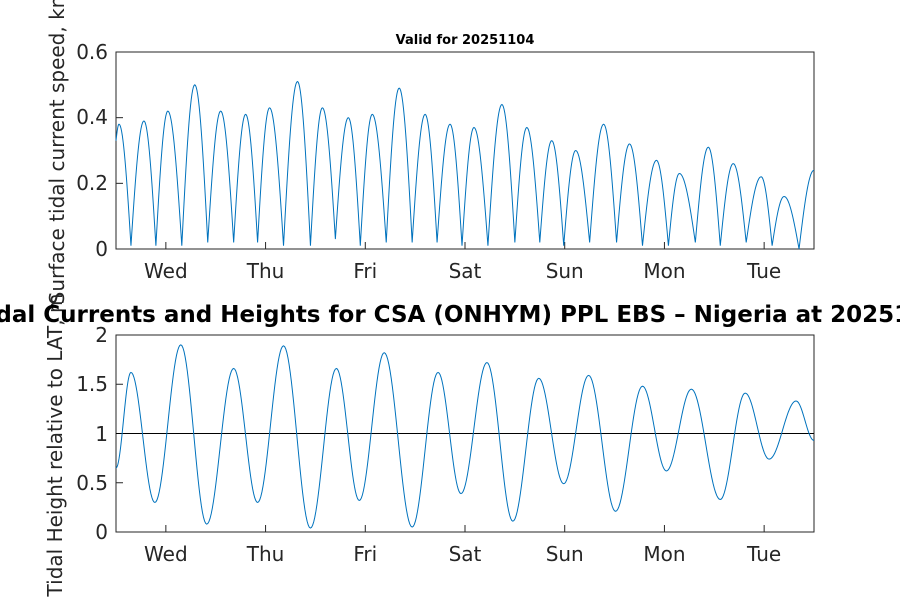  I want to click on y-tick-label: 0.5, so click(92, 483).